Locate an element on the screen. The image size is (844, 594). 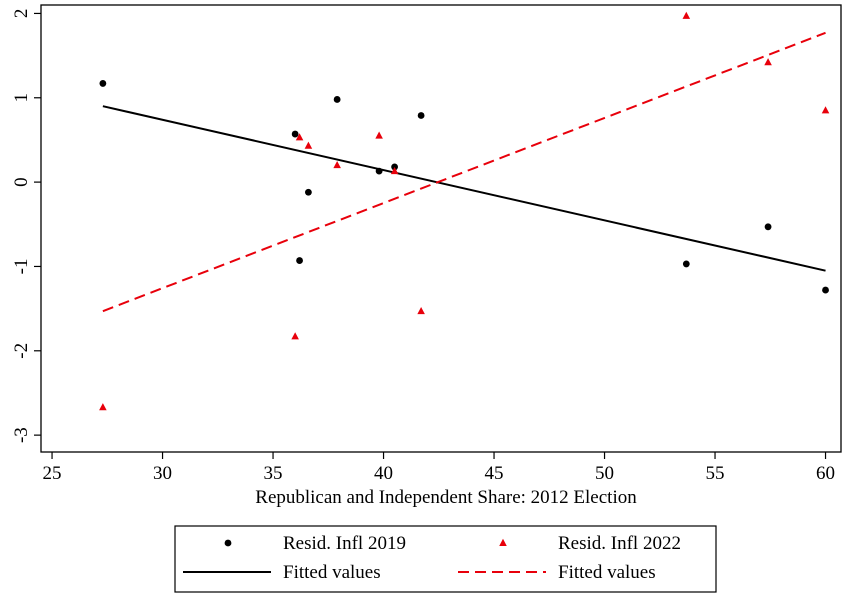
x-tick-label: 25 is located at coordinates (52, 473).